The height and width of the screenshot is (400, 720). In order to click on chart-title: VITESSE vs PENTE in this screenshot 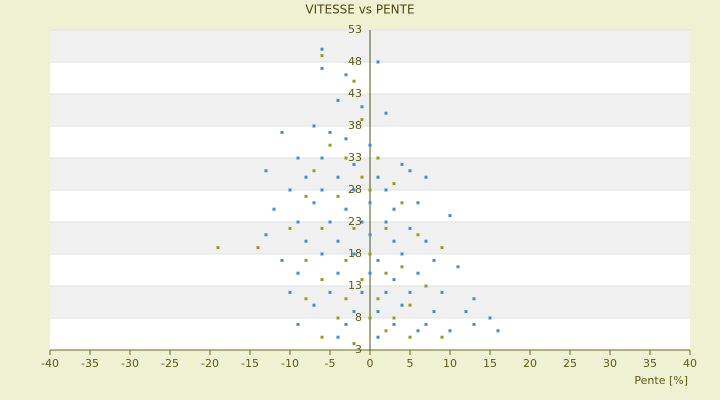, I will do `click(359, 10)`.